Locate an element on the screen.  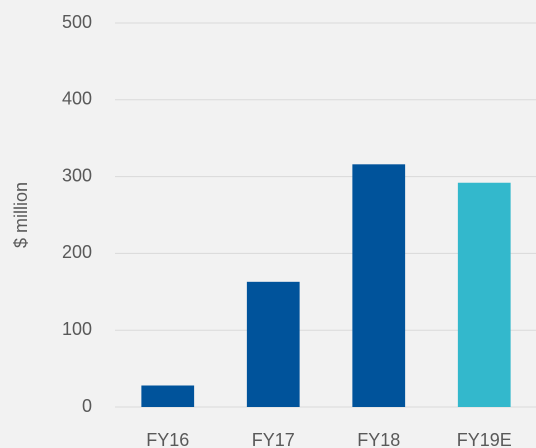
y-tick-label: 500 is located at coordinates (77, 22).